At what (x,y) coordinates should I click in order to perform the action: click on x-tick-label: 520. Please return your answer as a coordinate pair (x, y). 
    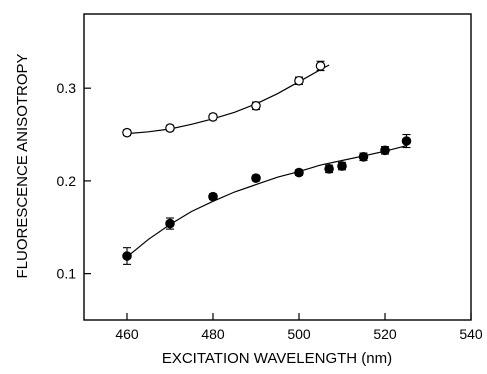
    Looking at the image, I should click on (385, 334).